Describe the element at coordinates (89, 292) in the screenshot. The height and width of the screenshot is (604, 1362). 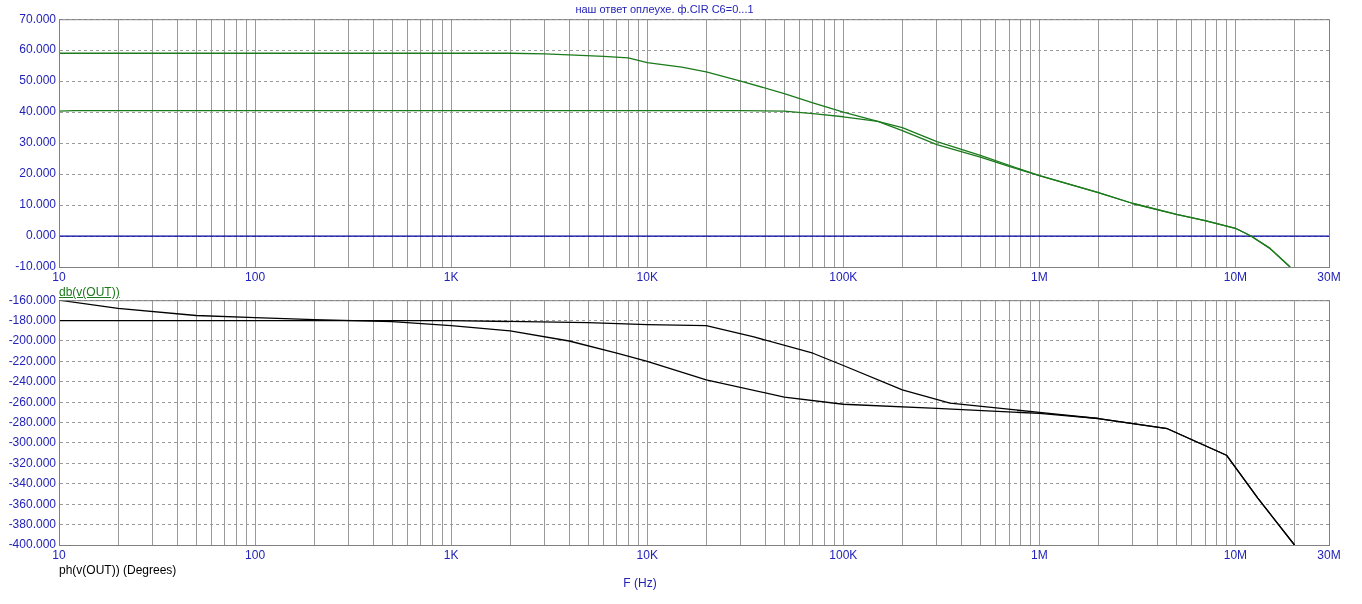
I see `text: db(v(OUT))` at that location.